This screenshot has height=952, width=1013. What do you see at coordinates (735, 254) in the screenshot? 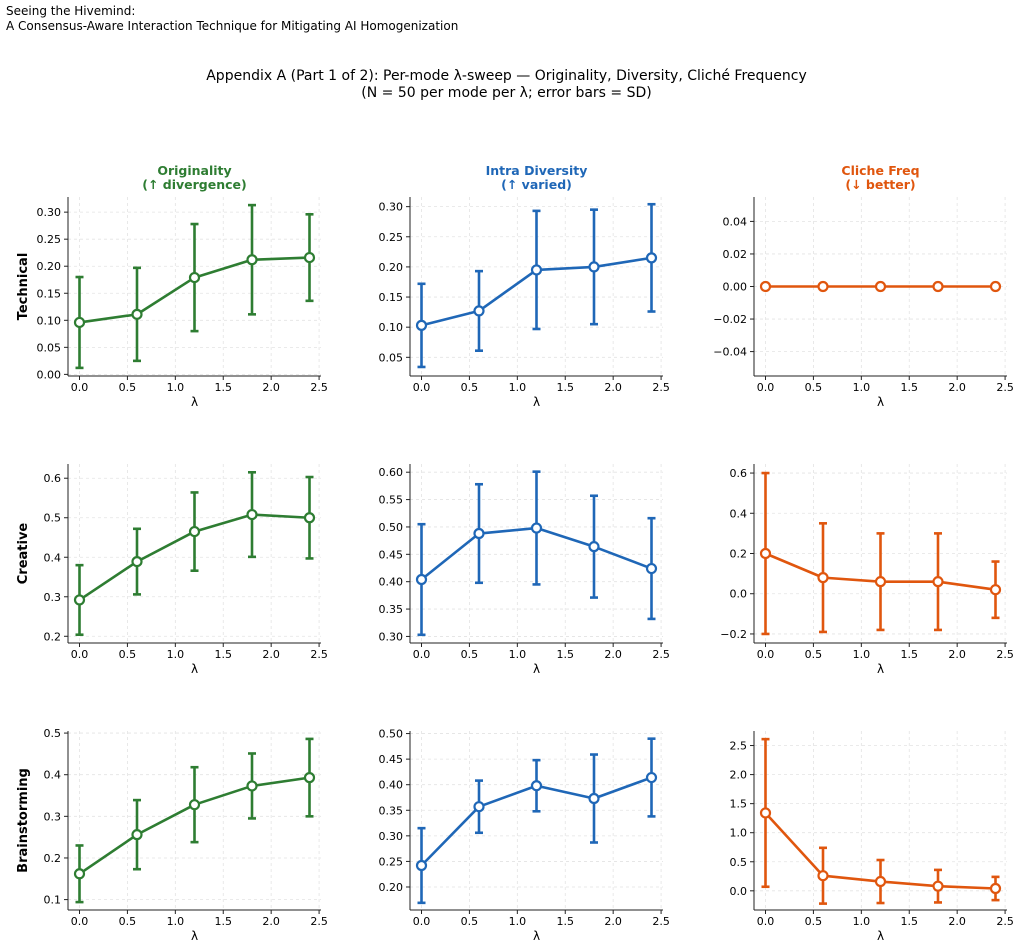
I see `y-tick-label: 0.02` at bounding box center [735, 254].